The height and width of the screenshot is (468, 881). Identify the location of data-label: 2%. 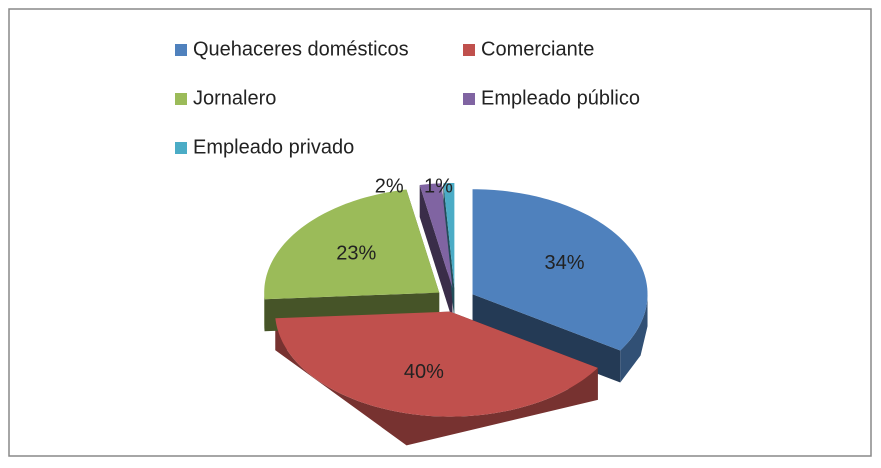
(389, 186).